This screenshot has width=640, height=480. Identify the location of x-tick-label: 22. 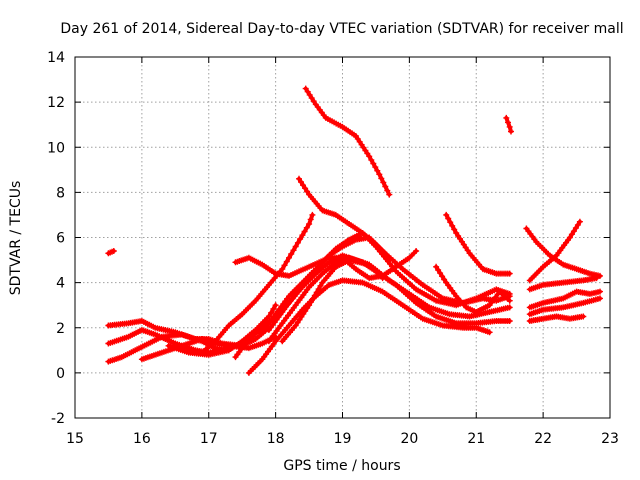
(543, 439).